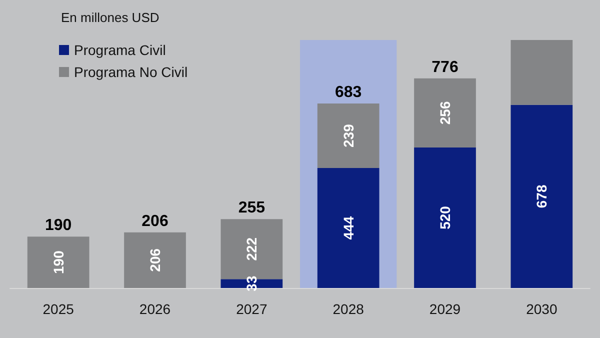  Describe the element at coordinates (252, 309) in the screenshot. I see `x-tick-label: 2027` at that location.